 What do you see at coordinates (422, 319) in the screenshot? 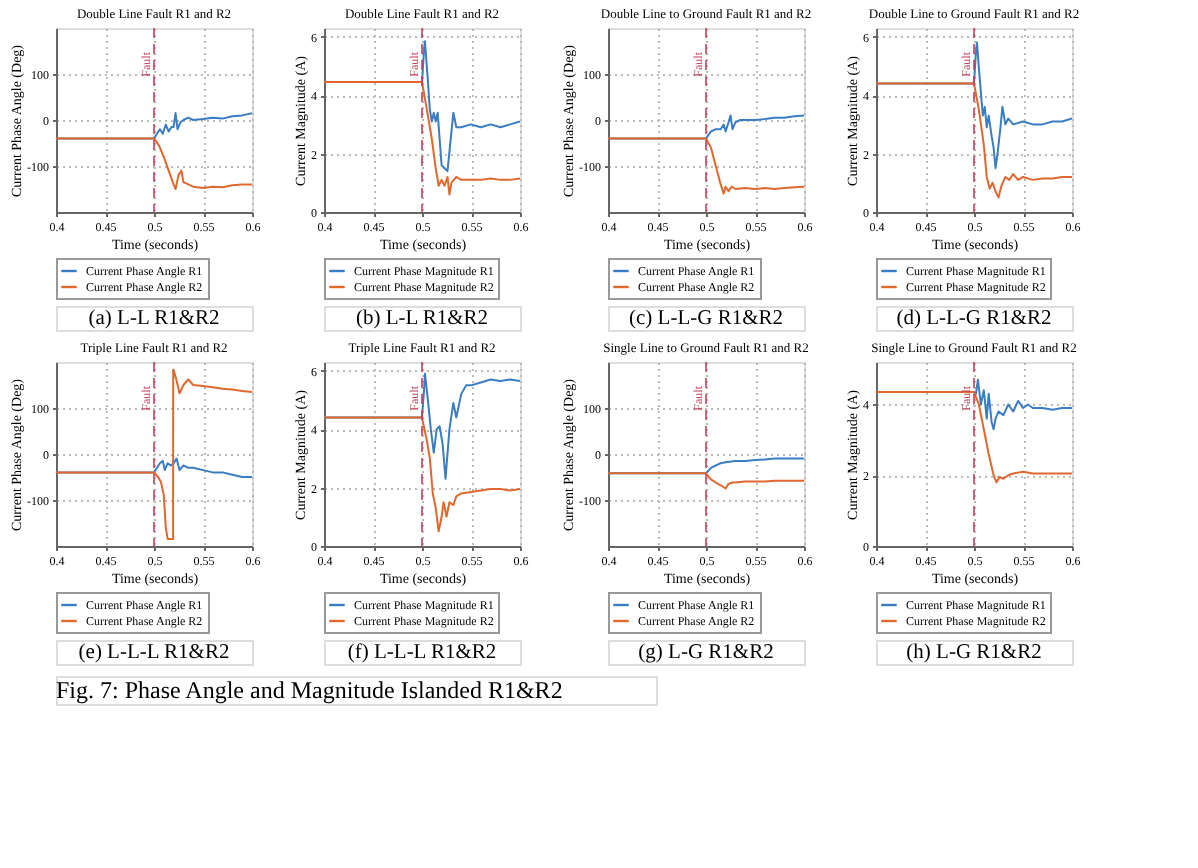
I see `text: (b) L-L R1&R2` at bounding box center [422, 319].